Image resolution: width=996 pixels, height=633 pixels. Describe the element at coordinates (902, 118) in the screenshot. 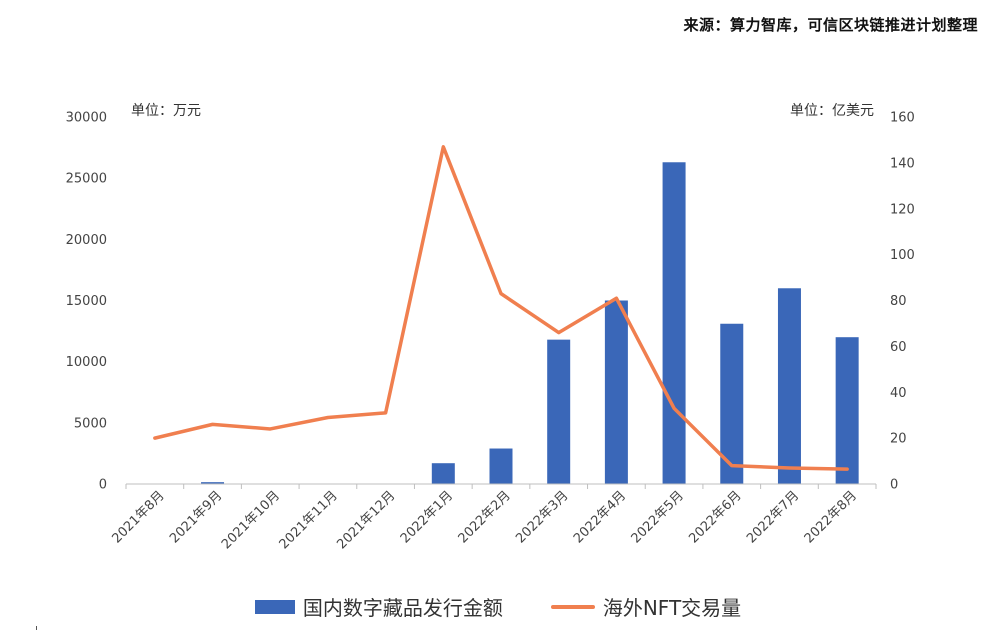

I see `right-axis-tick-label: 160` at that location.